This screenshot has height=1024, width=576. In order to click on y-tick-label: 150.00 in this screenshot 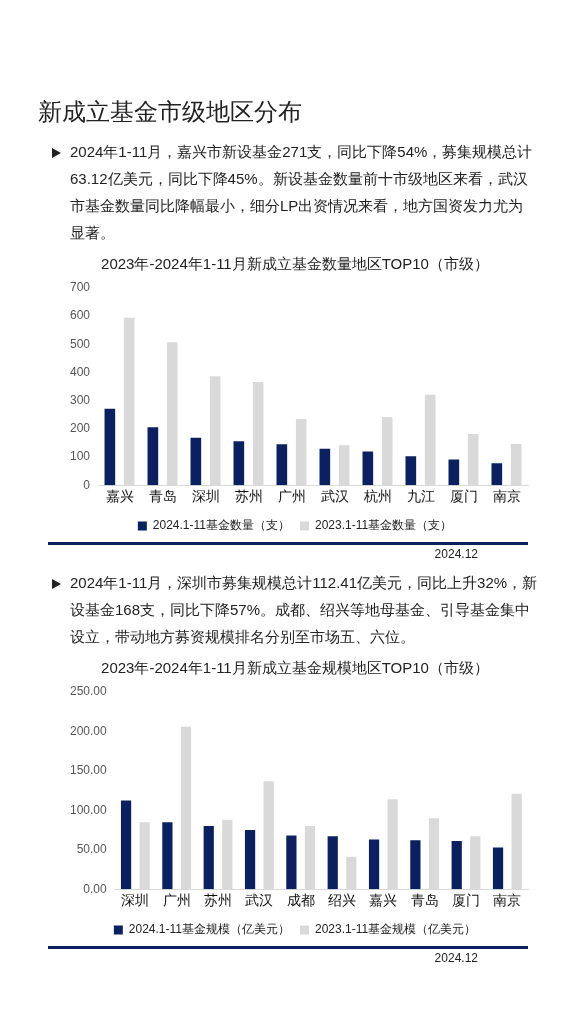, I will do `click(89, 770)`.